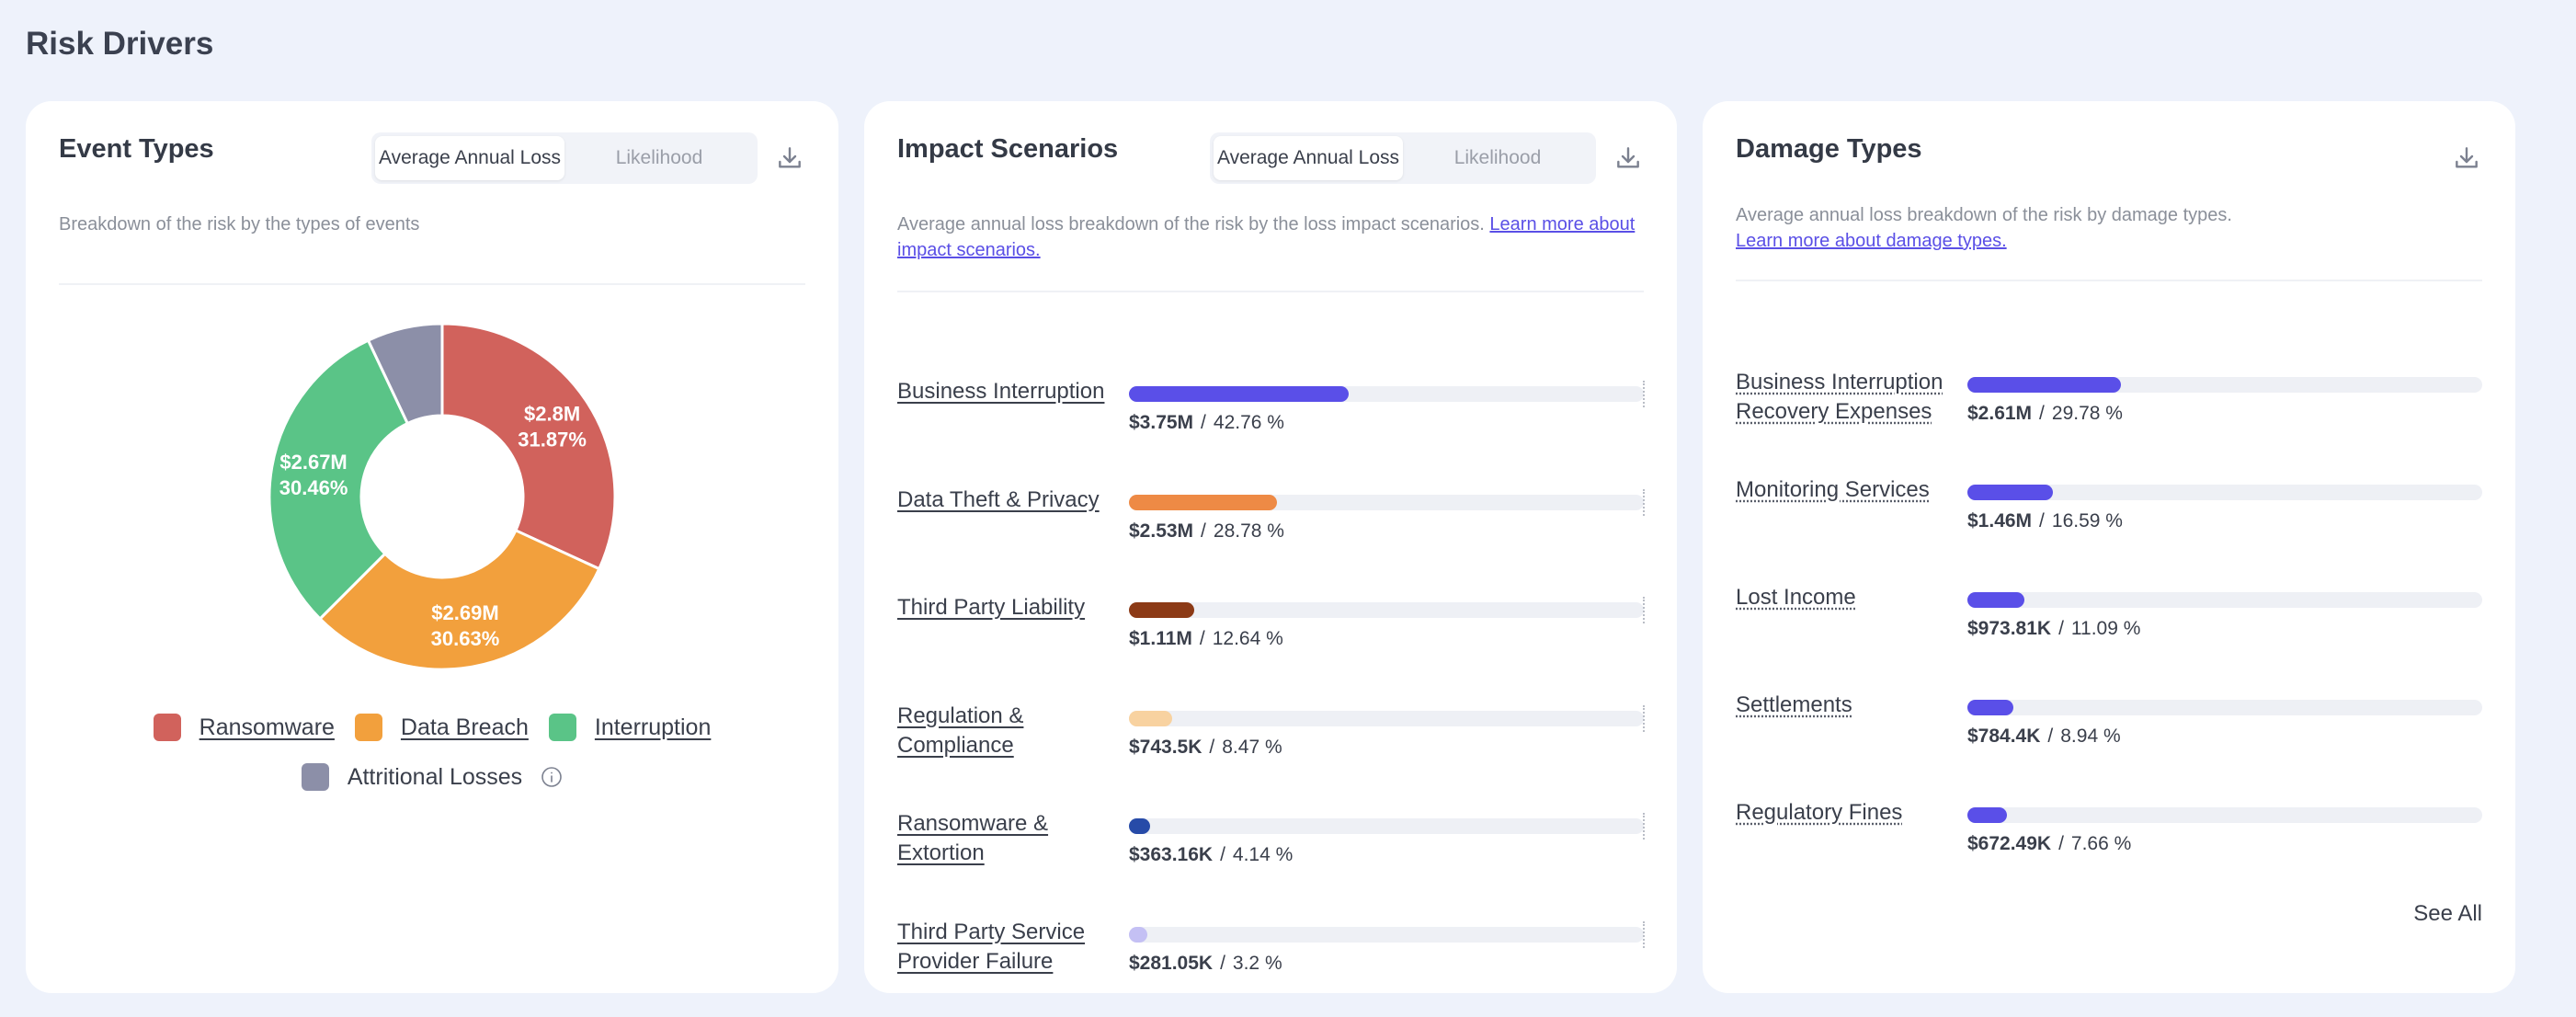  Describe the element at coordinates (267, 727) in the screenshot. I see `legend-label: Ransomware` at that location.